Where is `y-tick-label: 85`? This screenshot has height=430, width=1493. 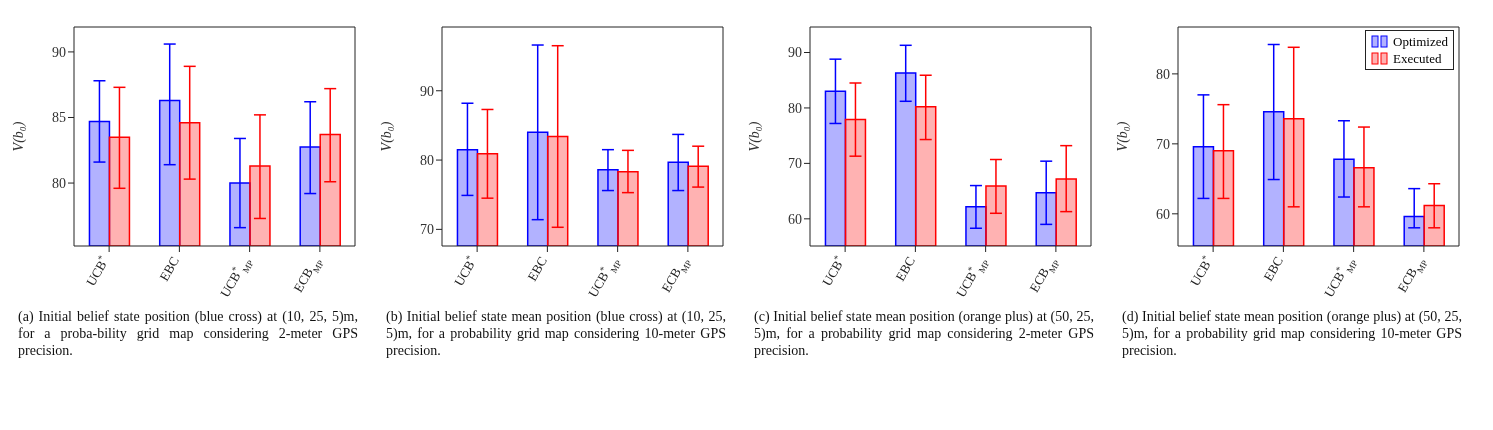 y-tick-label: 85 is located at coordinates (59, 118).